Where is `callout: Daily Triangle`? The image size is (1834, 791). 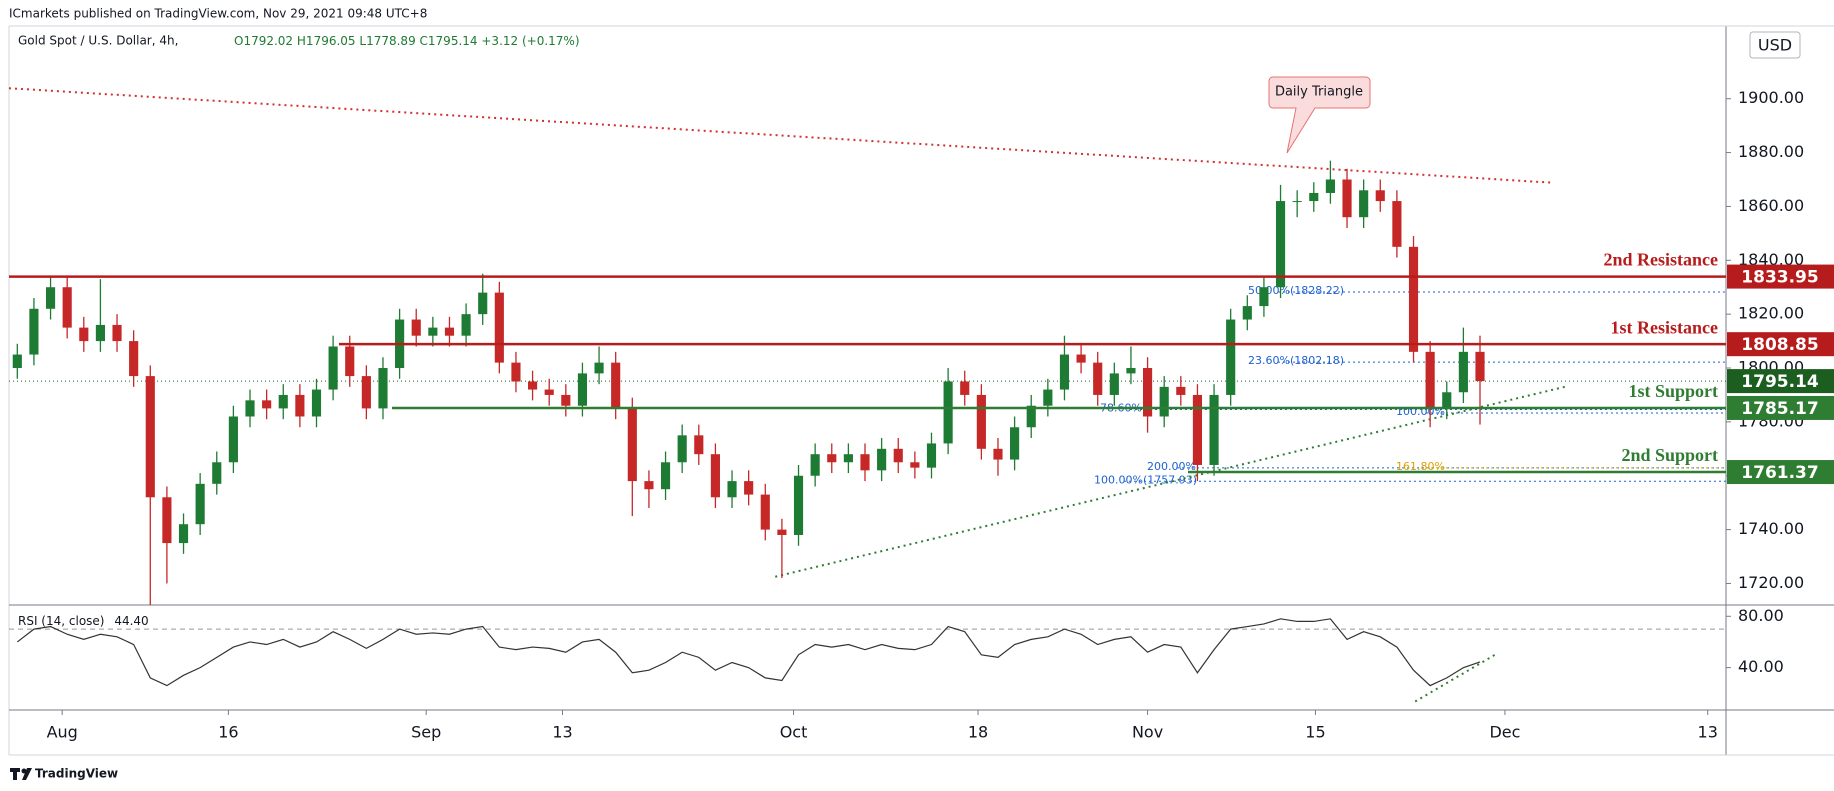
callout: Daily Triangle is located at coordinates (1319, 115).